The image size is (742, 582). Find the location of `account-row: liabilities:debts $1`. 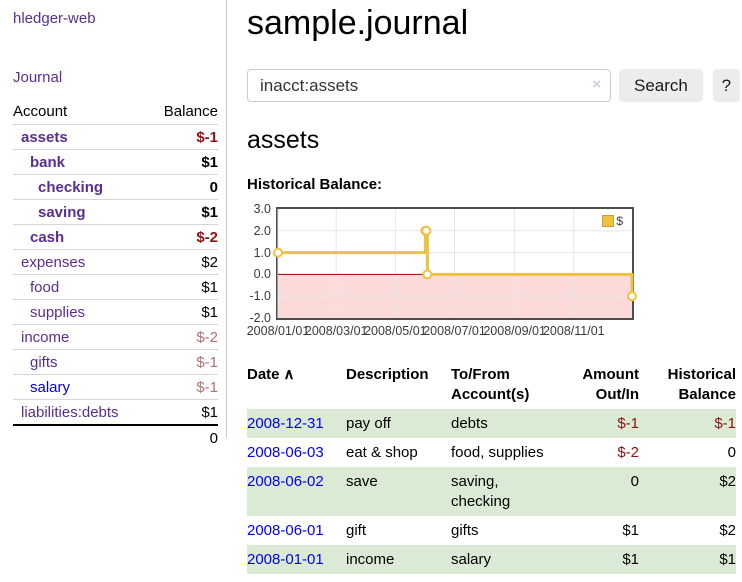

account-row: liabilities:debts $1 is located at coordinates (115, 412).